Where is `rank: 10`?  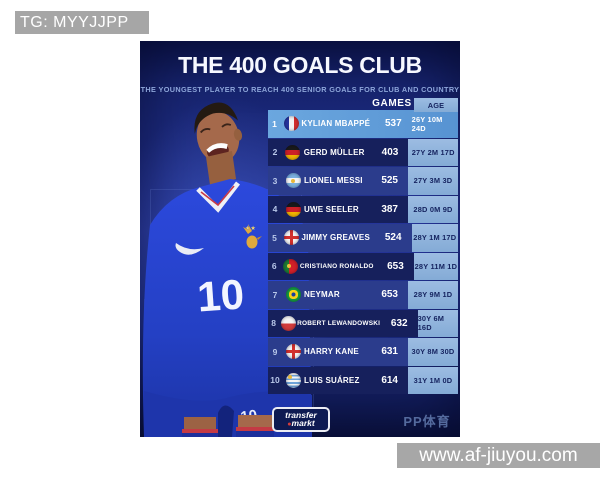 rank: 10 is located at coordinates (275, 380).